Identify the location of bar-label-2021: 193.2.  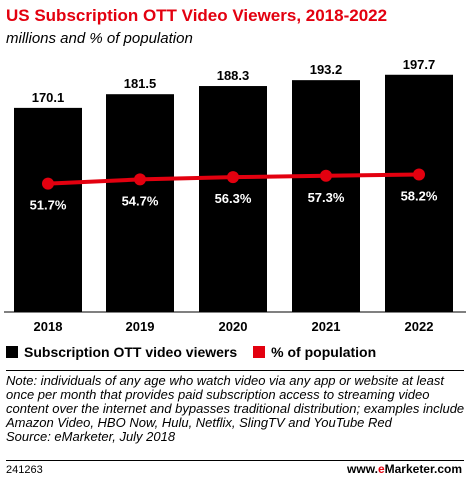
(326, 69).